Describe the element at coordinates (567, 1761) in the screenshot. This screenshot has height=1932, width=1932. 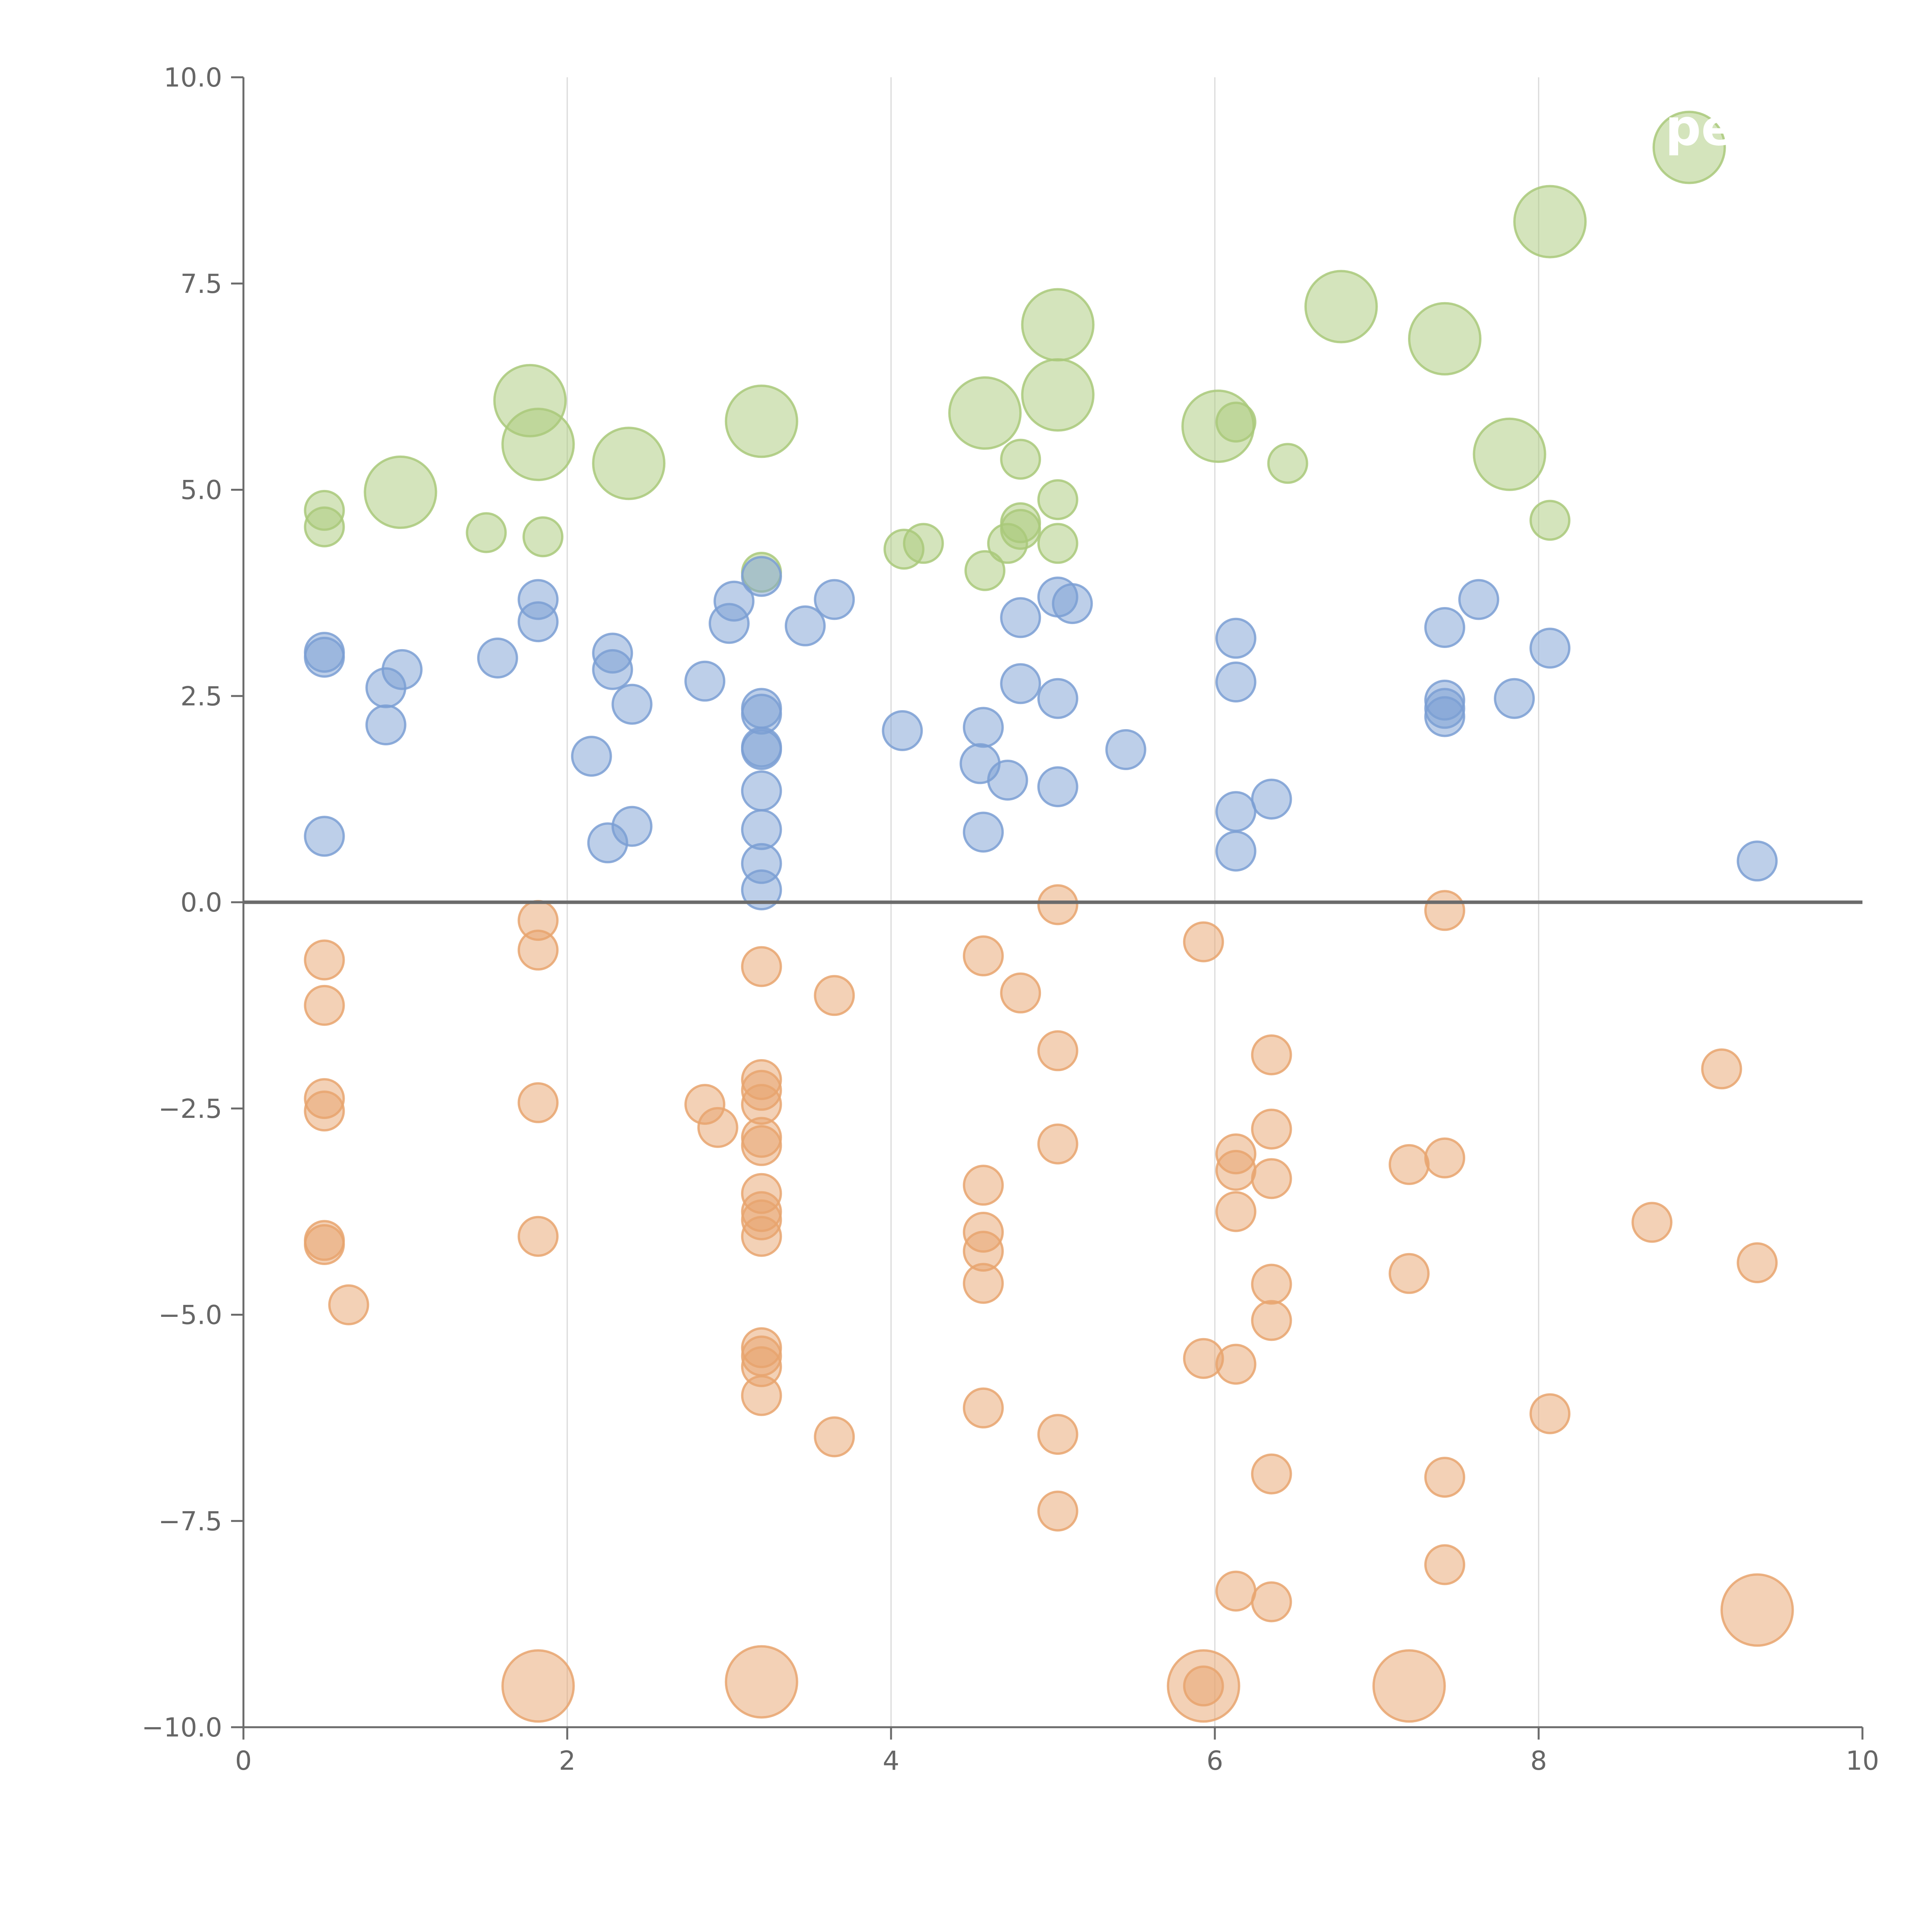
I see `x-tick-label: 2` at that location.